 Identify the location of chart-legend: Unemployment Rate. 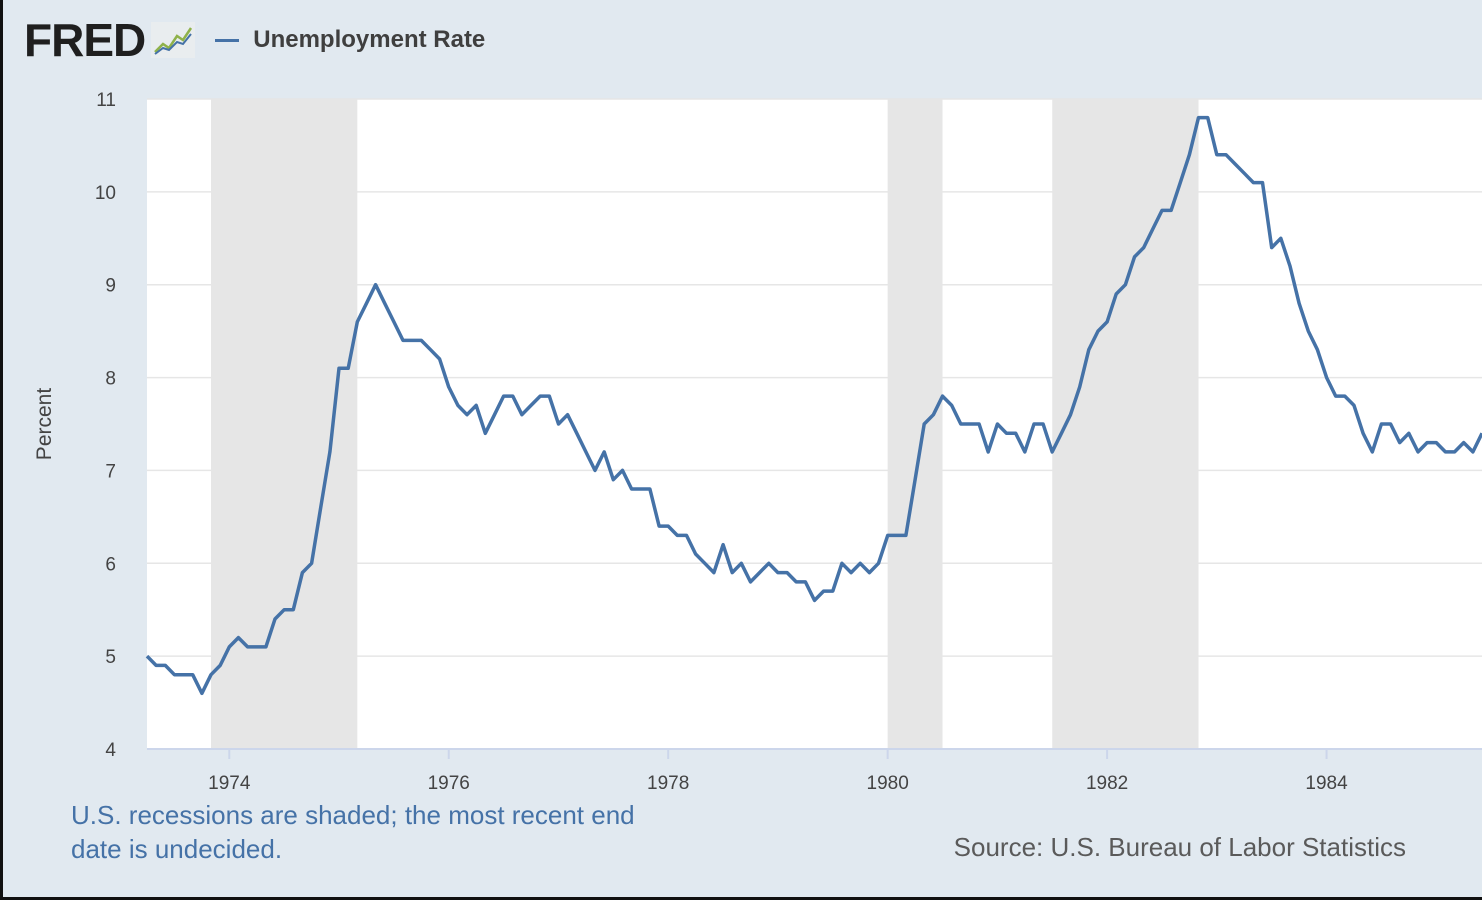
(350, 40).